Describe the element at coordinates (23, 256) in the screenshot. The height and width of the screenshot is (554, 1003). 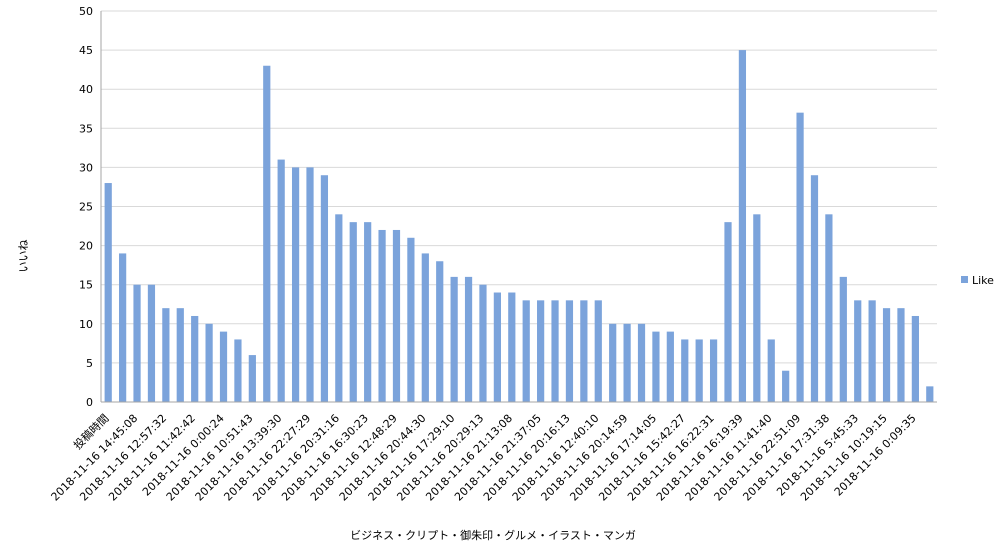
I see `y-axis-title: いいね` at that location.